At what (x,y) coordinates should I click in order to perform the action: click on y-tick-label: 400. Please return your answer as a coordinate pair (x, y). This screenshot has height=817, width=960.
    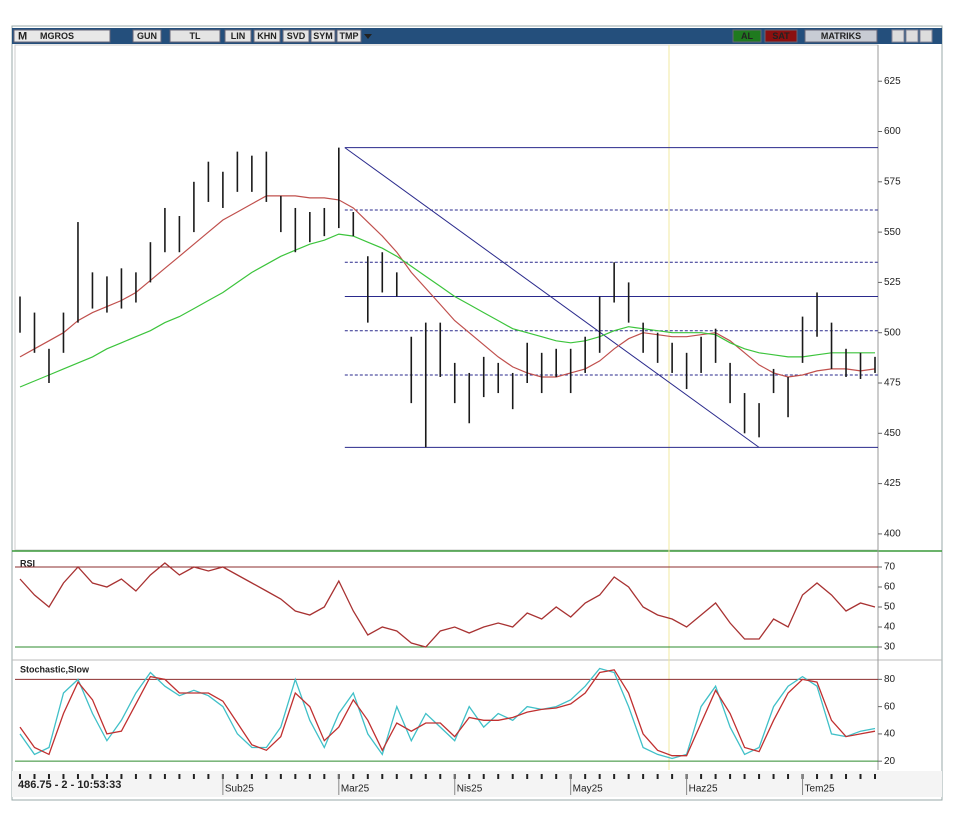
    Looking at the image, I should click on (892, 534).